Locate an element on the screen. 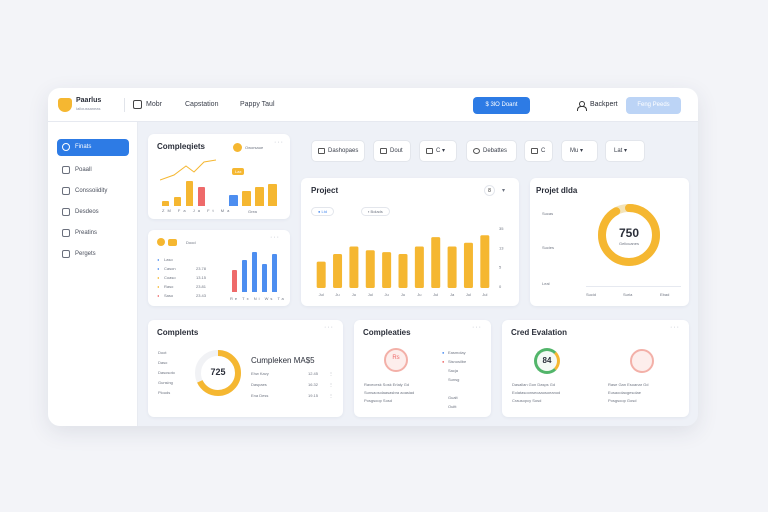 The width and height of the screenshot is (768, 512). secondary-action-button: Feng Peeds is located at coordinates (653, 105).